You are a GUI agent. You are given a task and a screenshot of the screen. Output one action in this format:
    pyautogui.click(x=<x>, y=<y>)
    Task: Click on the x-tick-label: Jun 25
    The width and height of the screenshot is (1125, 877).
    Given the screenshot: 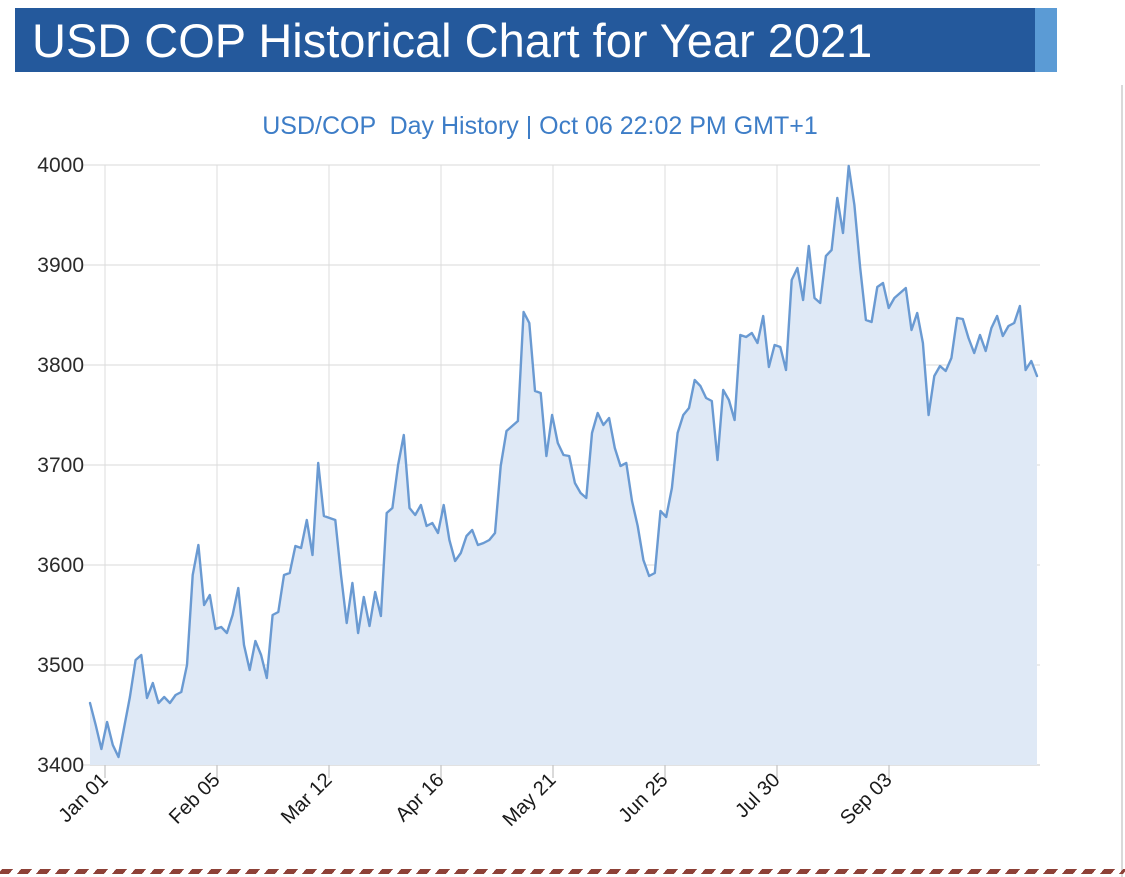 What is the action you would take?
    pyautogui.click(x=644, y=798)
    